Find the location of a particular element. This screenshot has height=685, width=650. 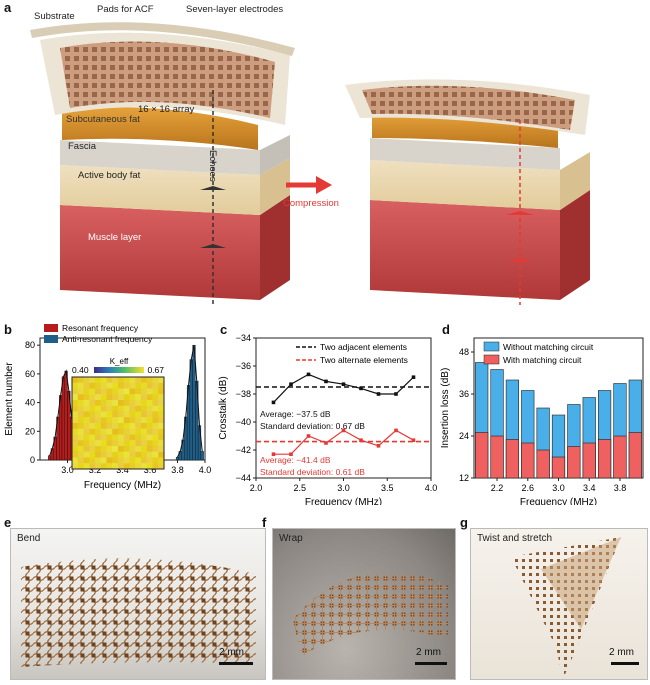

chart-c-legend-label: Two adjacent elements is located at coordinates (363, 347).